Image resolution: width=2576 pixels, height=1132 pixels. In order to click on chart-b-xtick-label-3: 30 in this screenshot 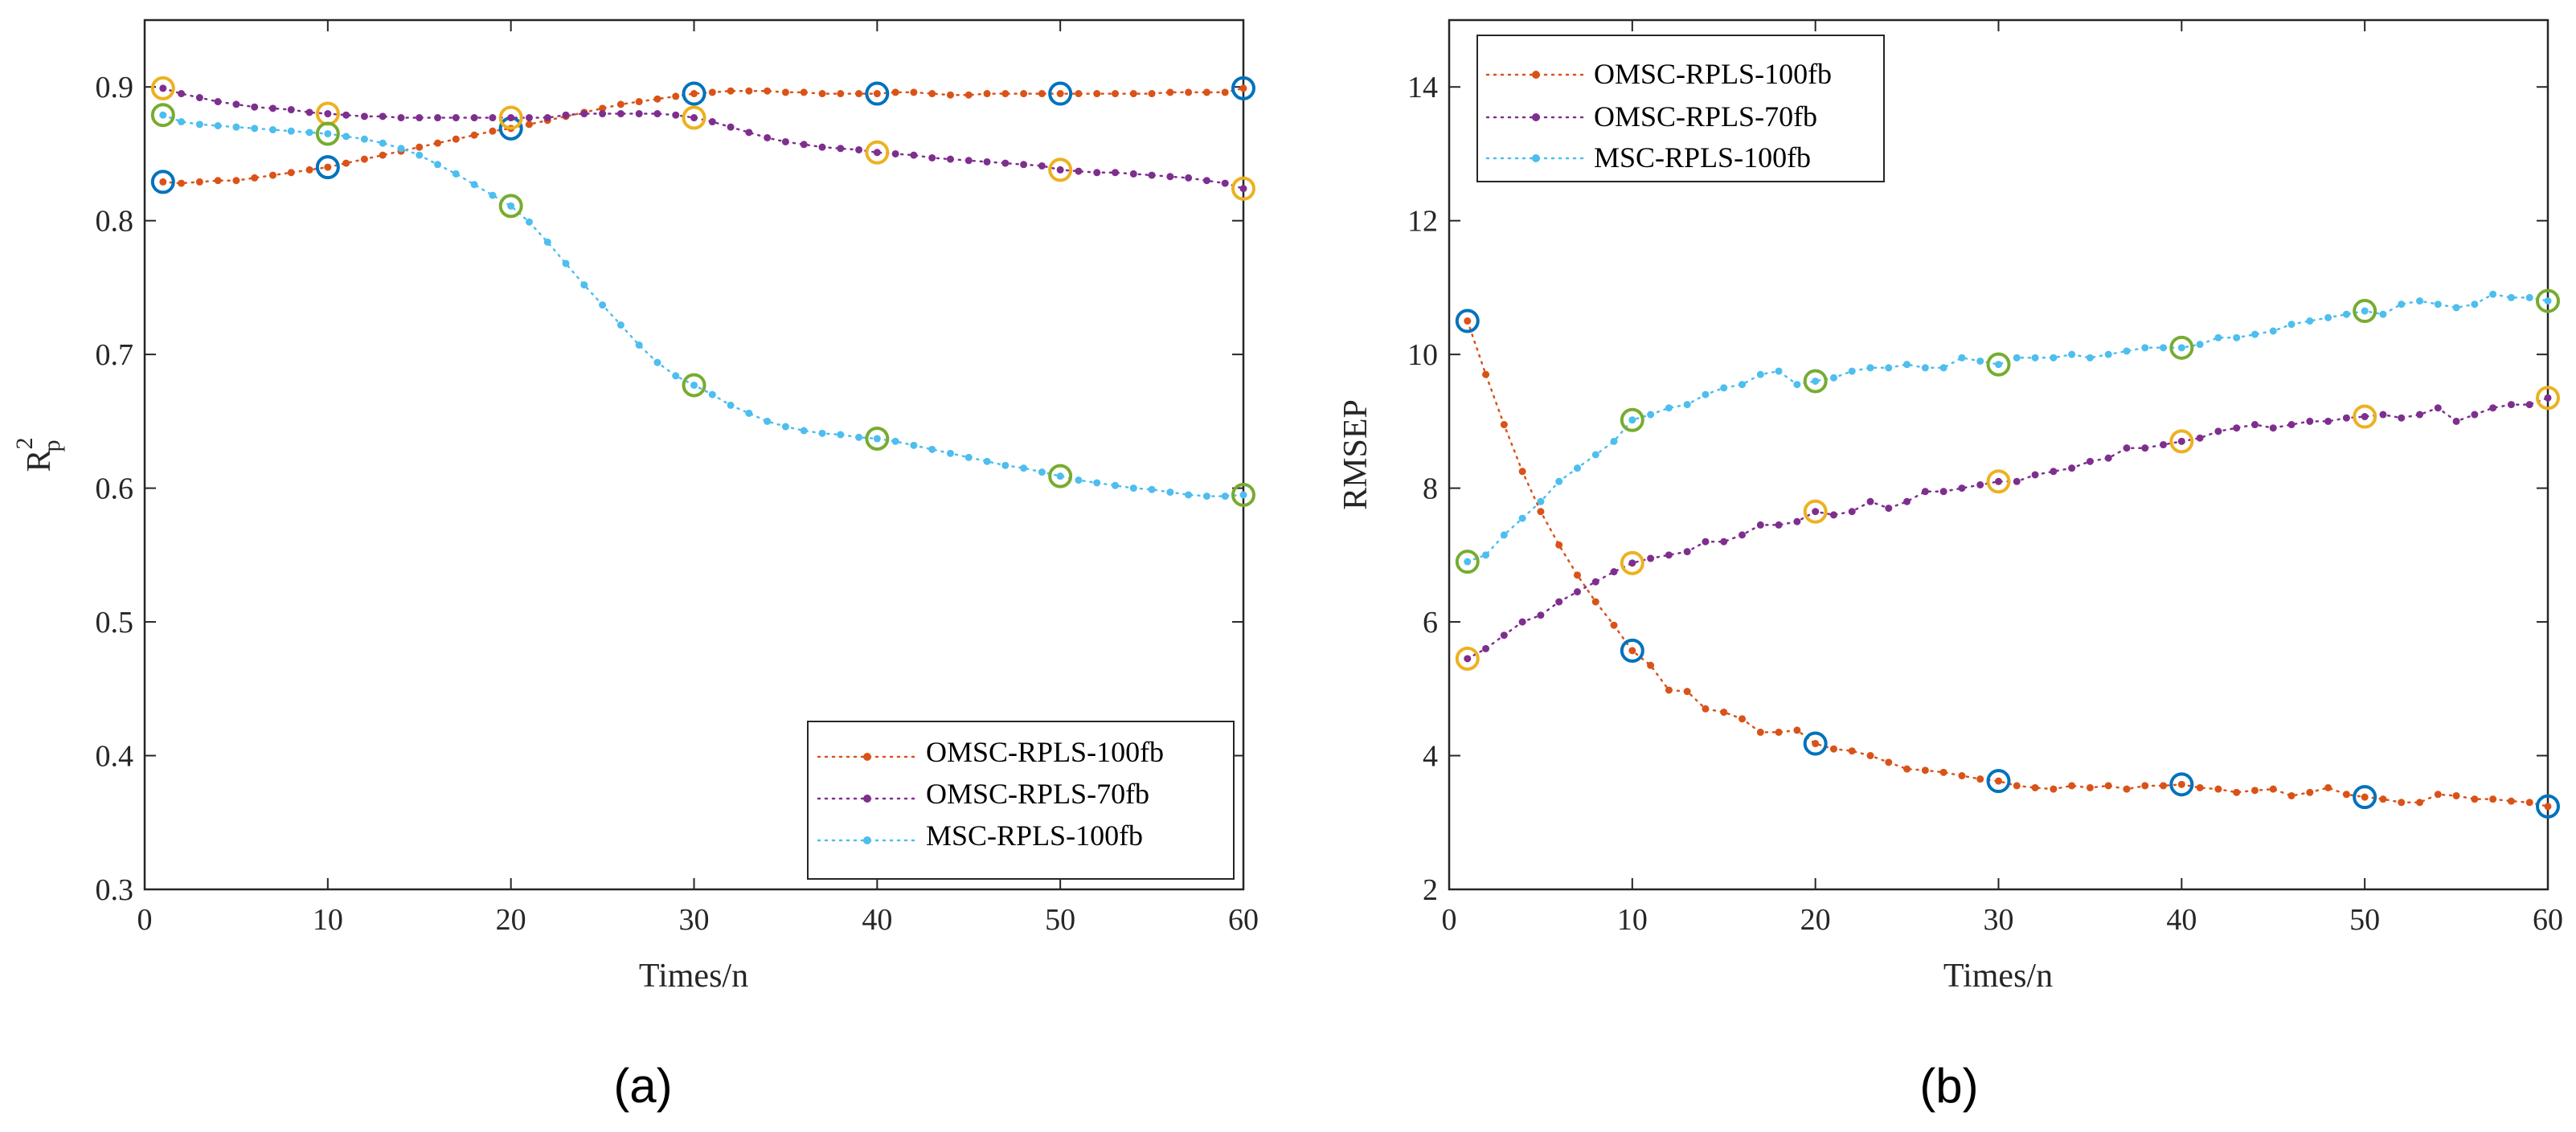, I will do `click(1999, 920)`.